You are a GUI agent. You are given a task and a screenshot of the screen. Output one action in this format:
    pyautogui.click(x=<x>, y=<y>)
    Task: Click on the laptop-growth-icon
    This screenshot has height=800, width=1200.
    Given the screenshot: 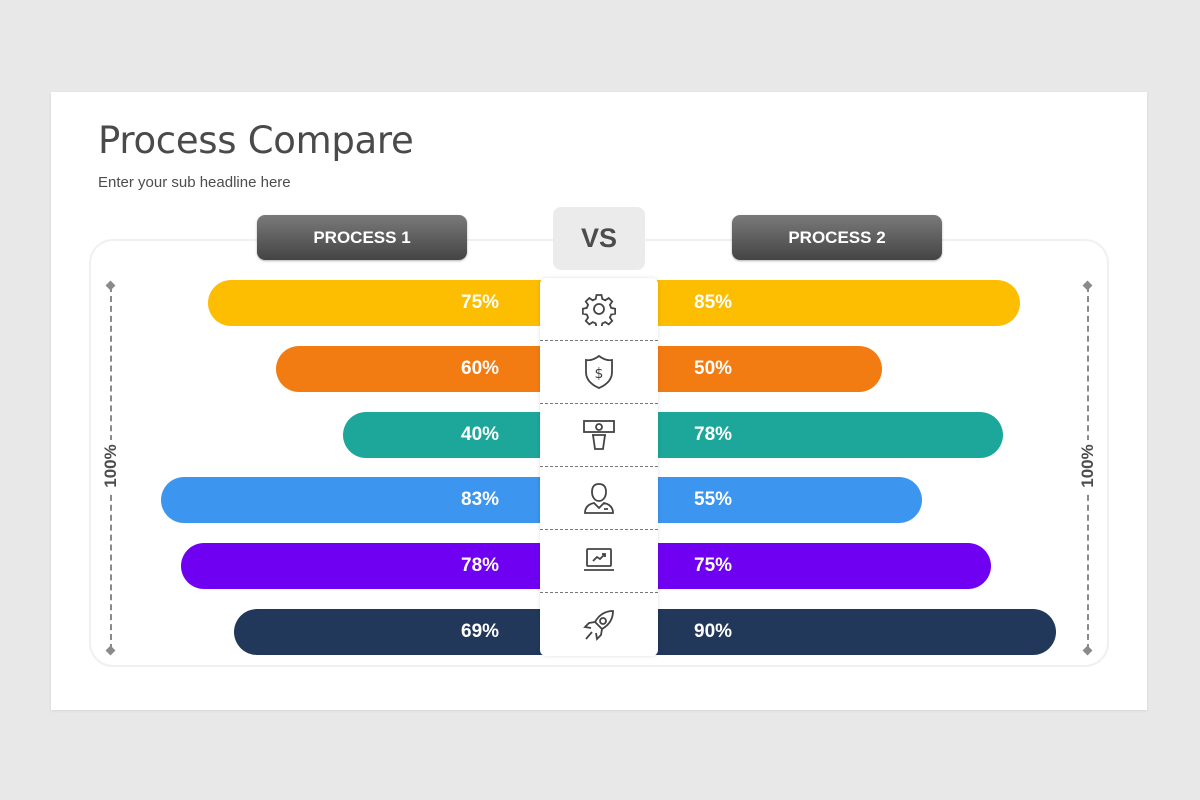 What is the action you would take?
    pyautogui.click(x=599, y=559)
    